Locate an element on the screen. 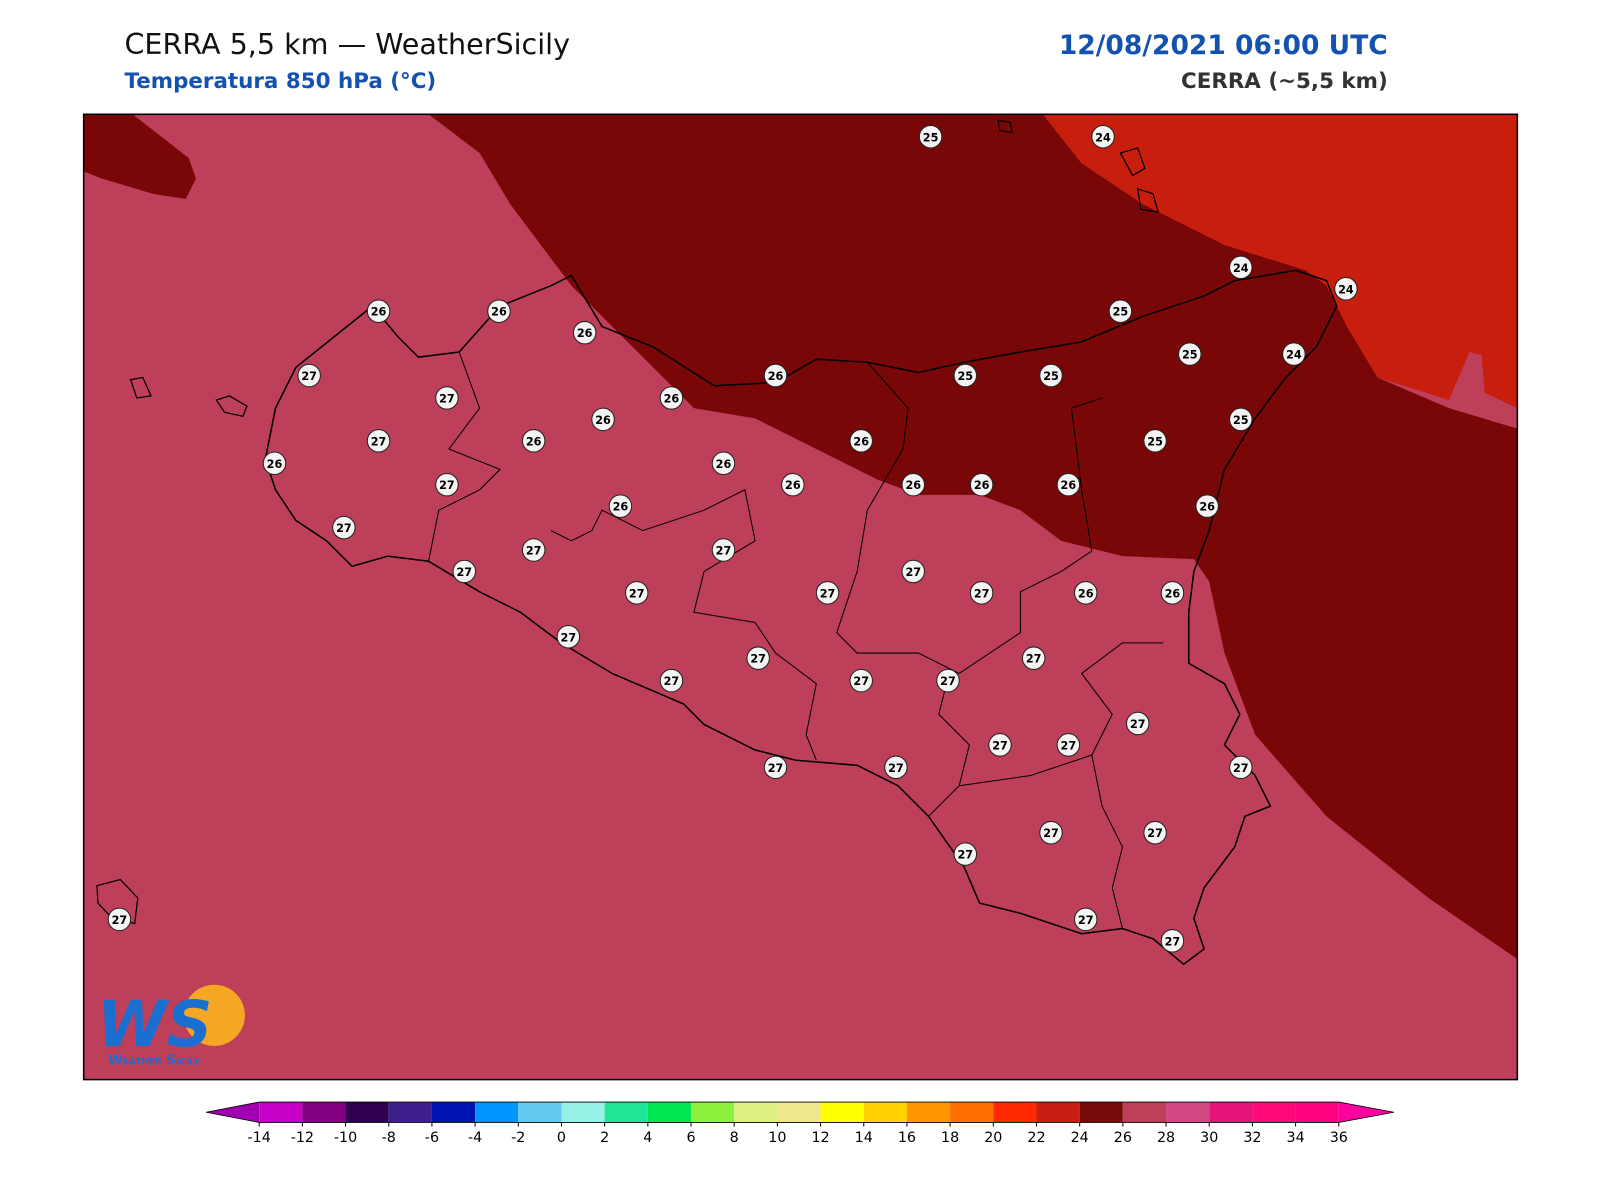 This screenshot has width=1600, height=1200. colorbar-tick-label: 24 is located at coordinates (1080, 1138).